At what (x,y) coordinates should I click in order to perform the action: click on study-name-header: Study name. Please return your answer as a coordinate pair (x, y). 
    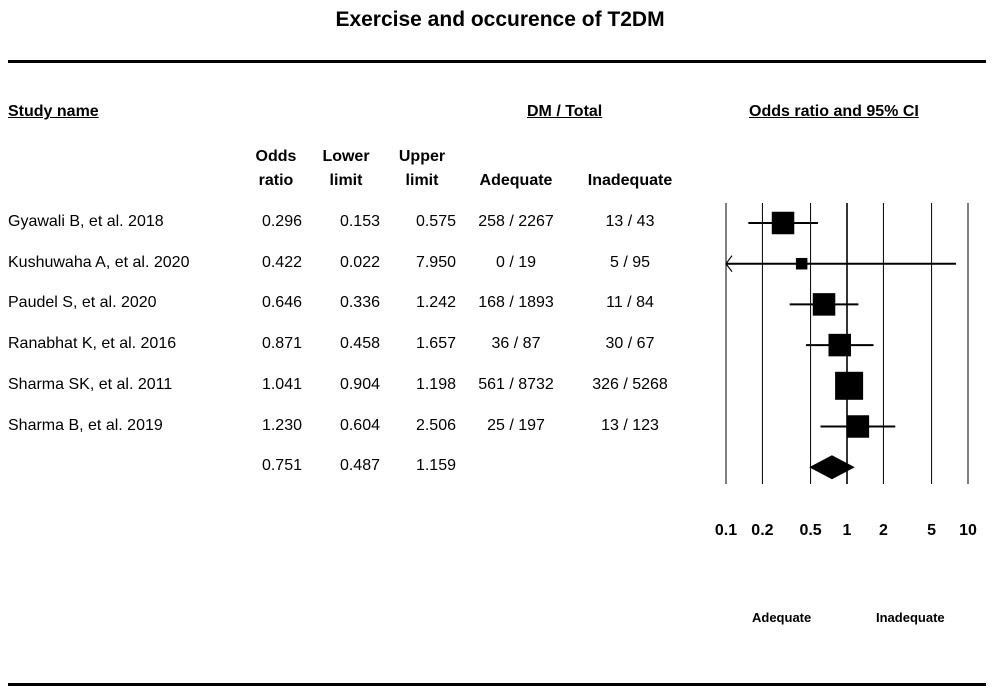
    Looking at the image, I should click on (53, 111).